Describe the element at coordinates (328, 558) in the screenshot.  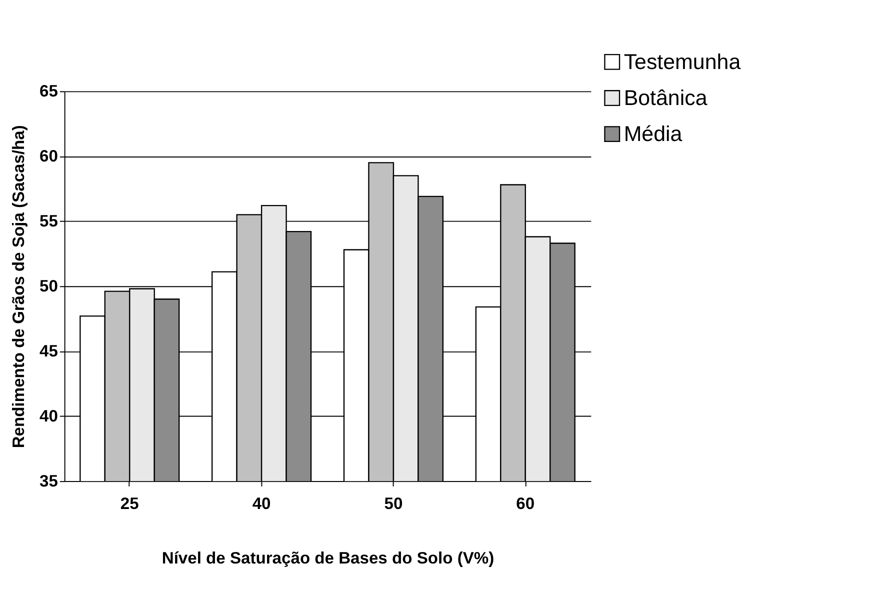
I see `x-axis-title: Nível de Saturação de Bases do Solo (V%)` at that location.